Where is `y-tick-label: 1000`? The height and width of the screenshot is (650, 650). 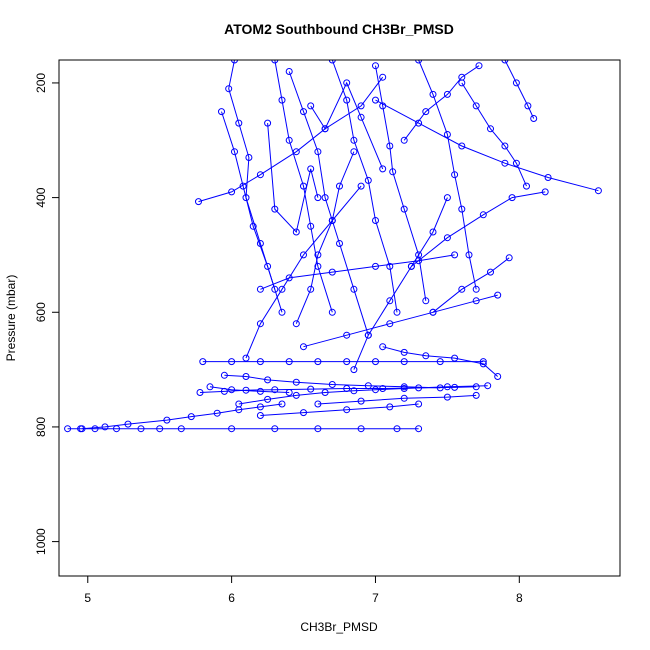 y-tick-label: 1000 is located at coordinates (41, 541).